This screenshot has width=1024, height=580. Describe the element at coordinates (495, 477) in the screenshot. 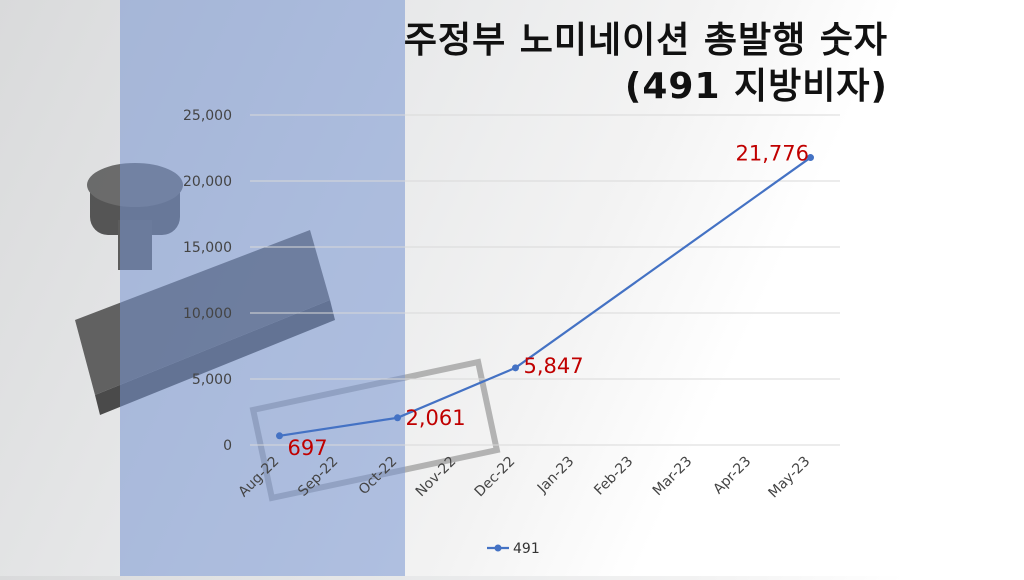

I see `x-tick-label: Dec-22` at that location.